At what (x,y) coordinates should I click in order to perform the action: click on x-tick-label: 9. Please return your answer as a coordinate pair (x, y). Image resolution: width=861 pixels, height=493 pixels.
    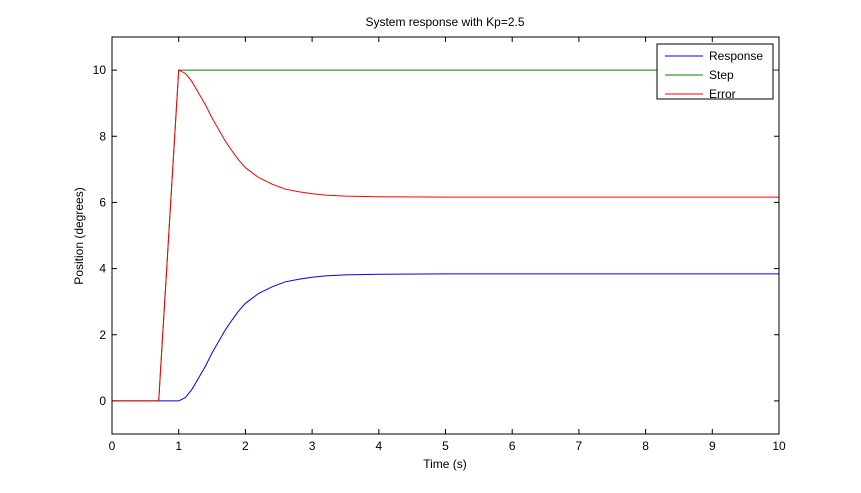
    Looking at the image, I should click on (712, 446).